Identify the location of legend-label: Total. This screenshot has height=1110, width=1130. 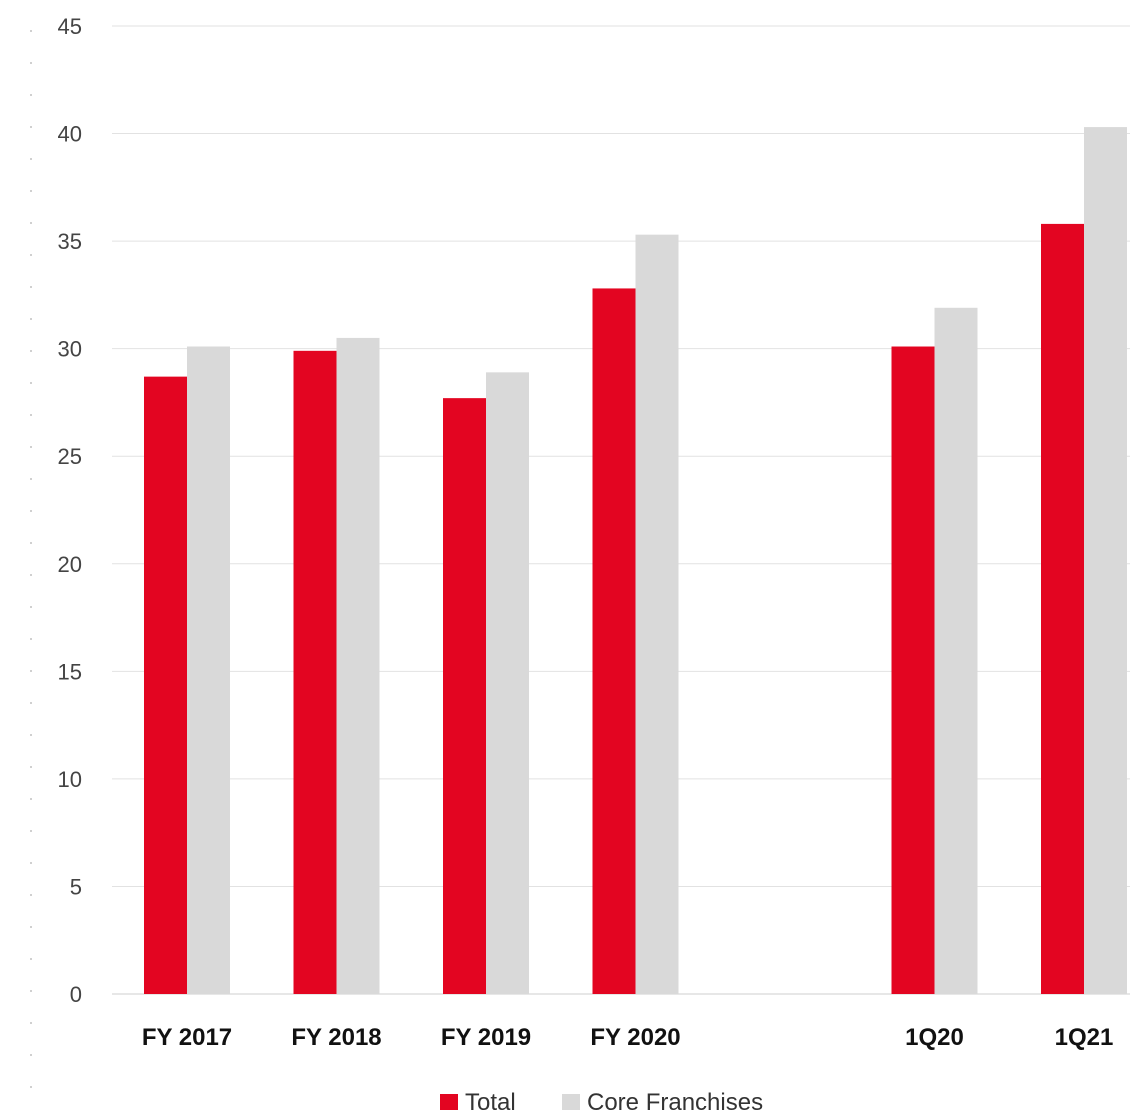
(490, 1099).